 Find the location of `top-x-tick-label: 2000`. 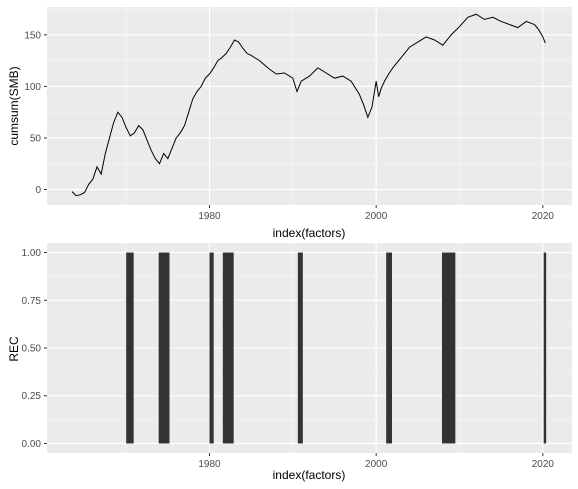

top-x-tick-label: 2000 is located at coordinates (376, 216).